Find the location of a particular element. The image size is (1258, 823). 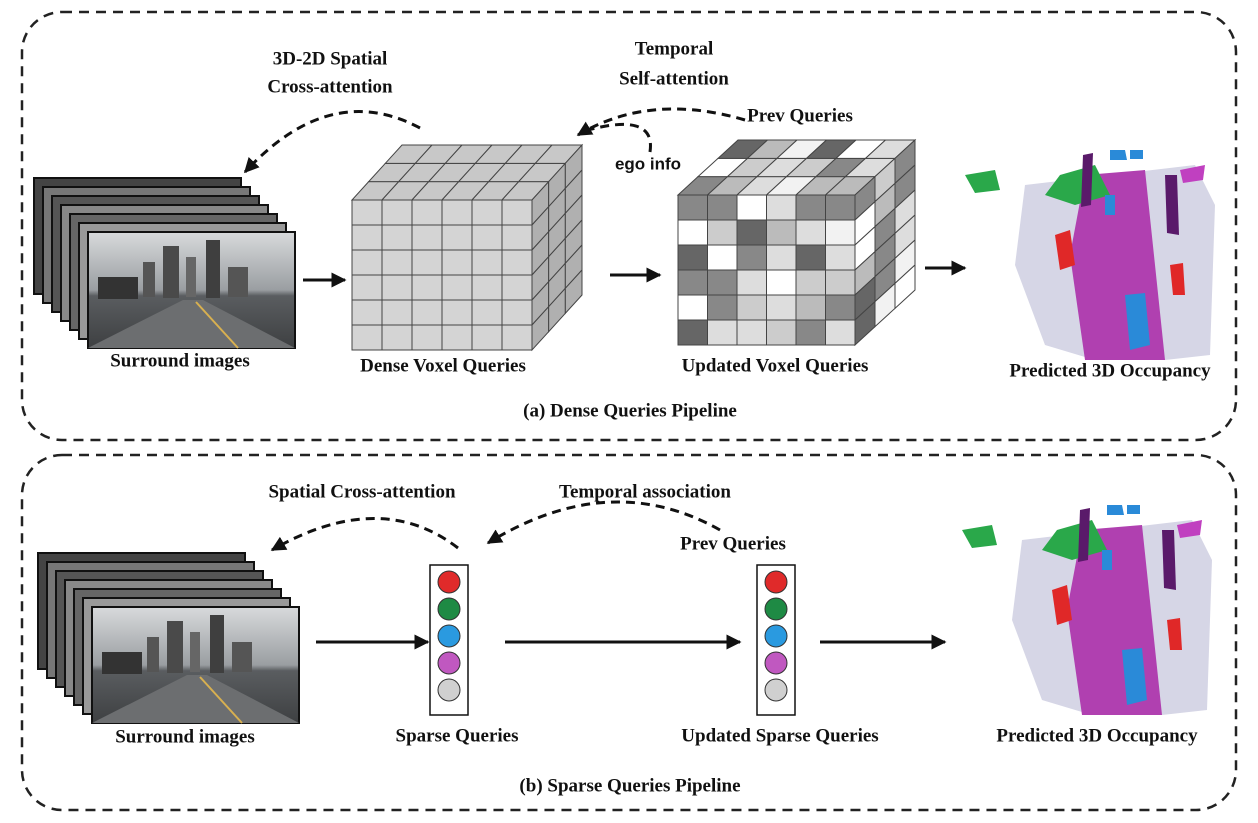

label: Temporal association is located at coordinates (645, 491).